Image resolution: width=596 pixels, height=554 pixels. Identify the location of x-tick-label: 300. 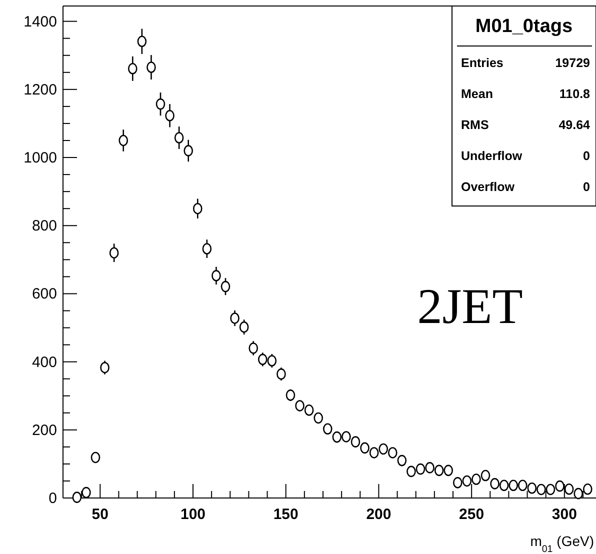
(564, 514).